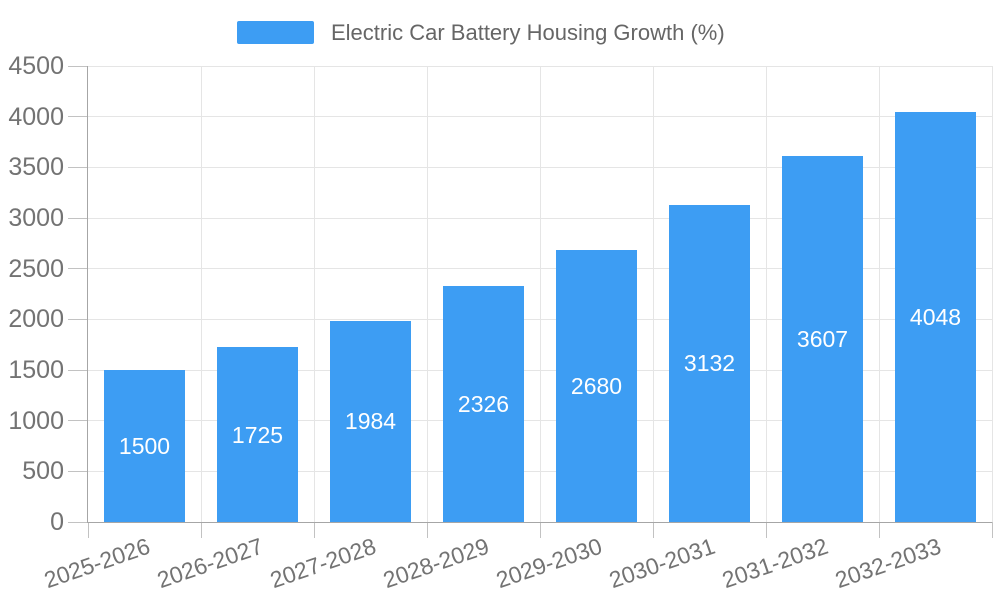 Image resolution: width=1000 pixels, height=600 pixels. I want to click on bar-value-label: 1500, so click(144, 446).